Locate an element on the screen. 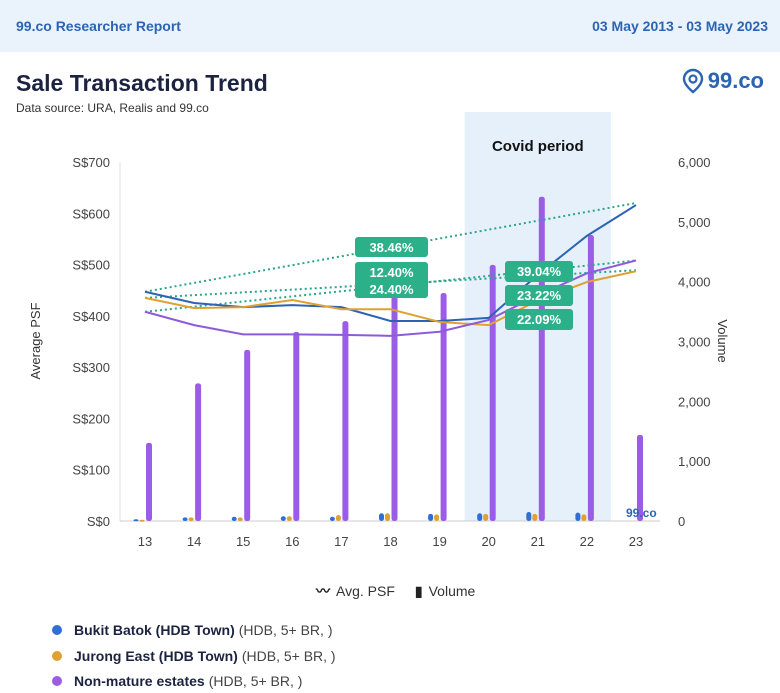 This screenshot has height=693, width=780. chart-legend: 〰 Avg. PSF ▮ Volume is located at coordinates (395, 591).